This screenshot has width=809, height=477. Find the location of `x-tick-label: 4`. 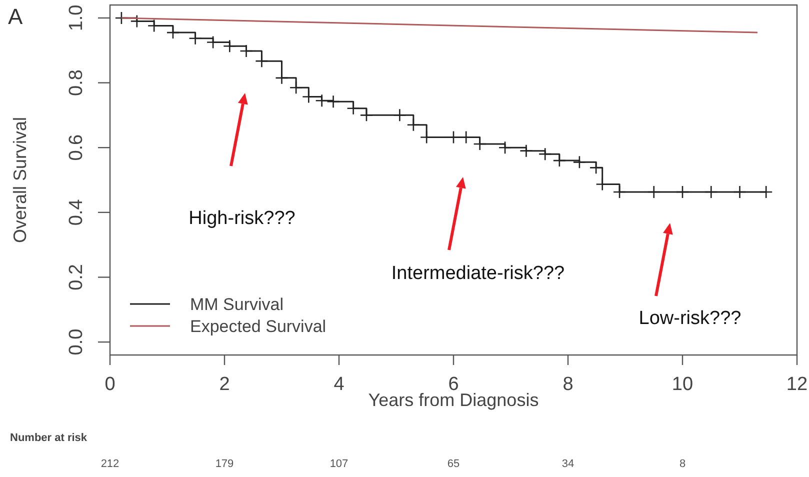

x-tick-label: 4 is located at coordinates (339, 384).